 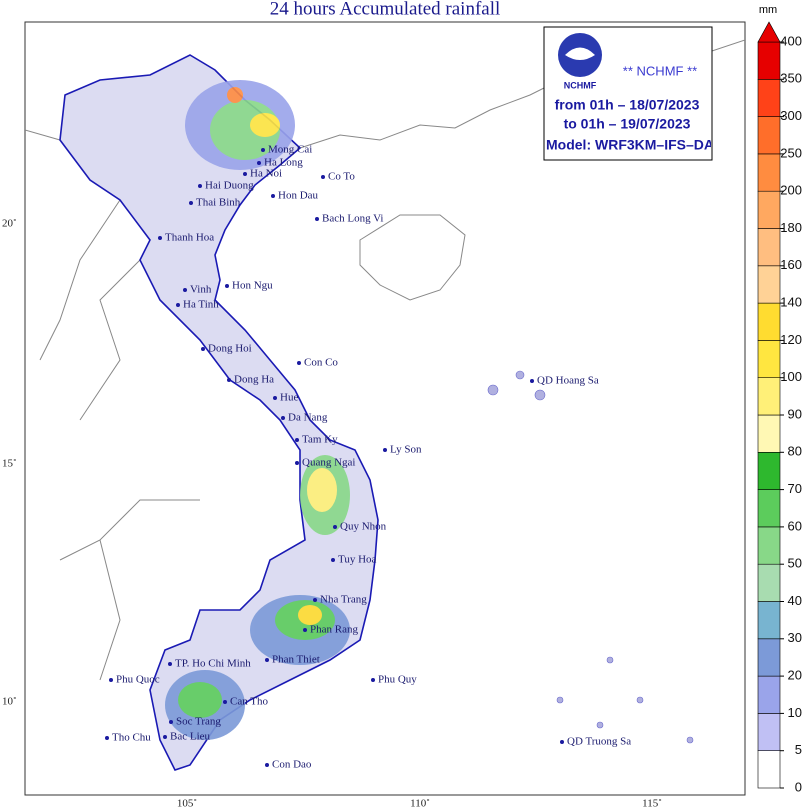 I want to click on city-label: Hon Dau, so click(x=298, y=196).